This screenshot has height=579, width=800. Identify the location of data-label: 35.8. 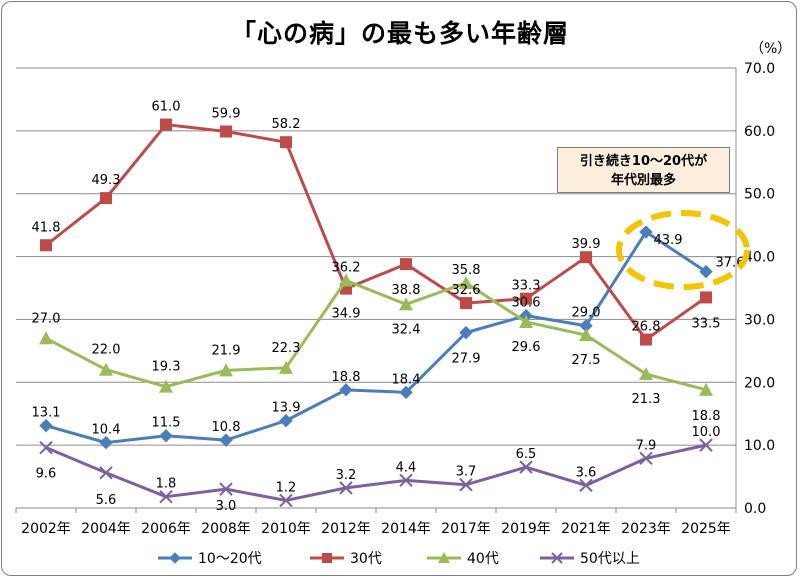
(466, 270).